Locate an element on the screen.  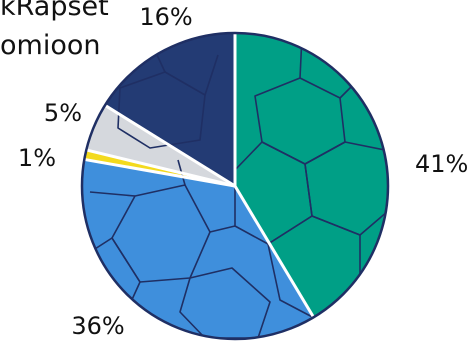
chart-title-line-2: omioon is located at coordinates (50, 45).